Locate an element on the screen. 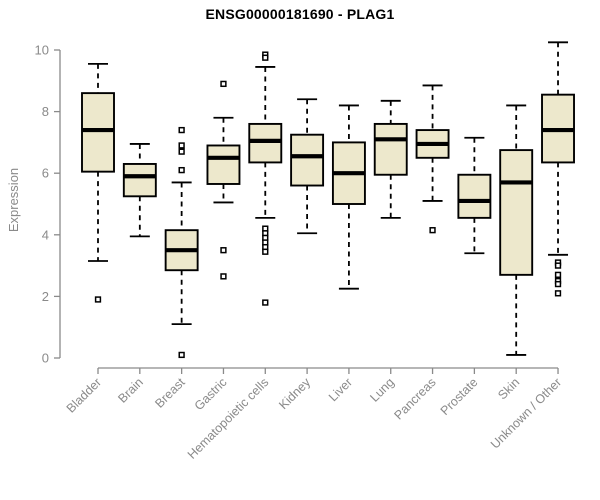 This screenshot has width=600, height=500. boxplot-kidney is located at coordinates (307, 166).